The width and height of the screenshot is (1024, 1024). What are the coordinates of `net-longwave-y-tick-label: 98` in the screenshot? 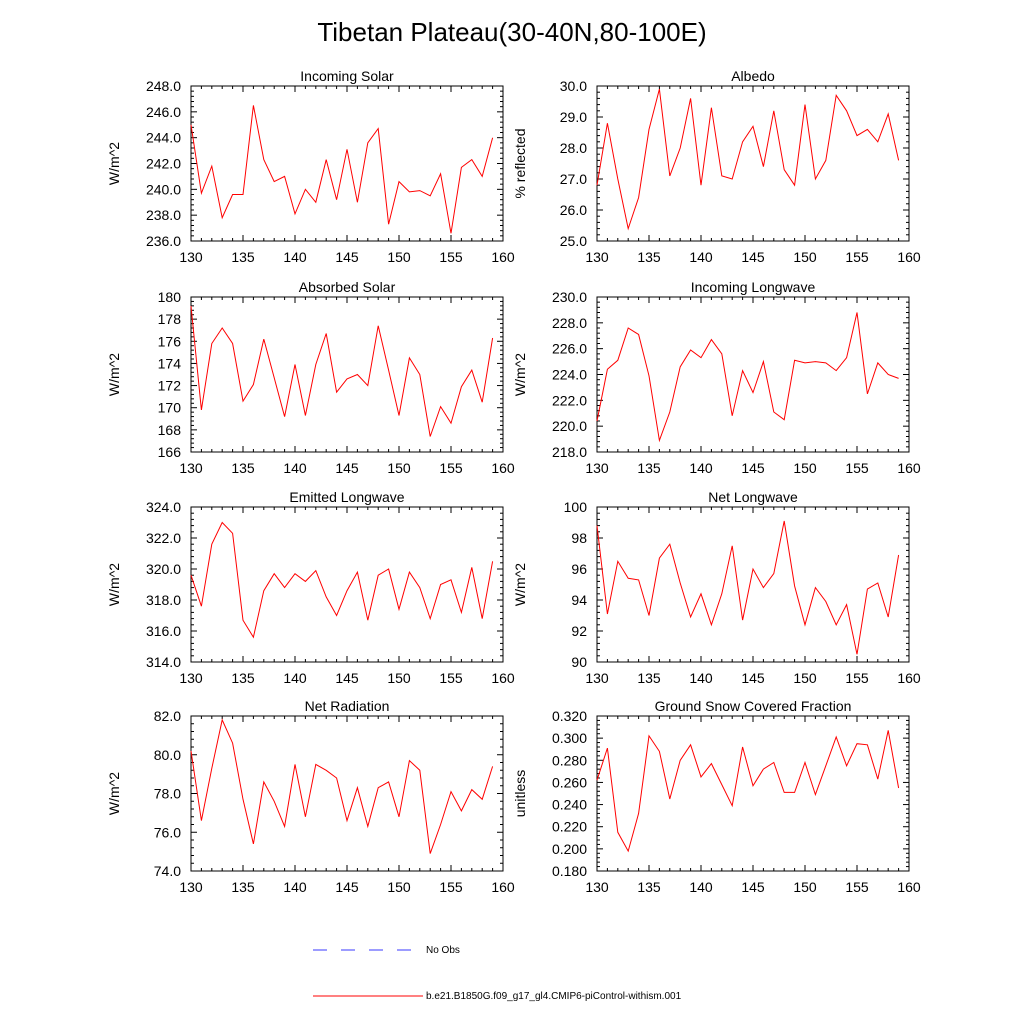 It's located at (579, 538).